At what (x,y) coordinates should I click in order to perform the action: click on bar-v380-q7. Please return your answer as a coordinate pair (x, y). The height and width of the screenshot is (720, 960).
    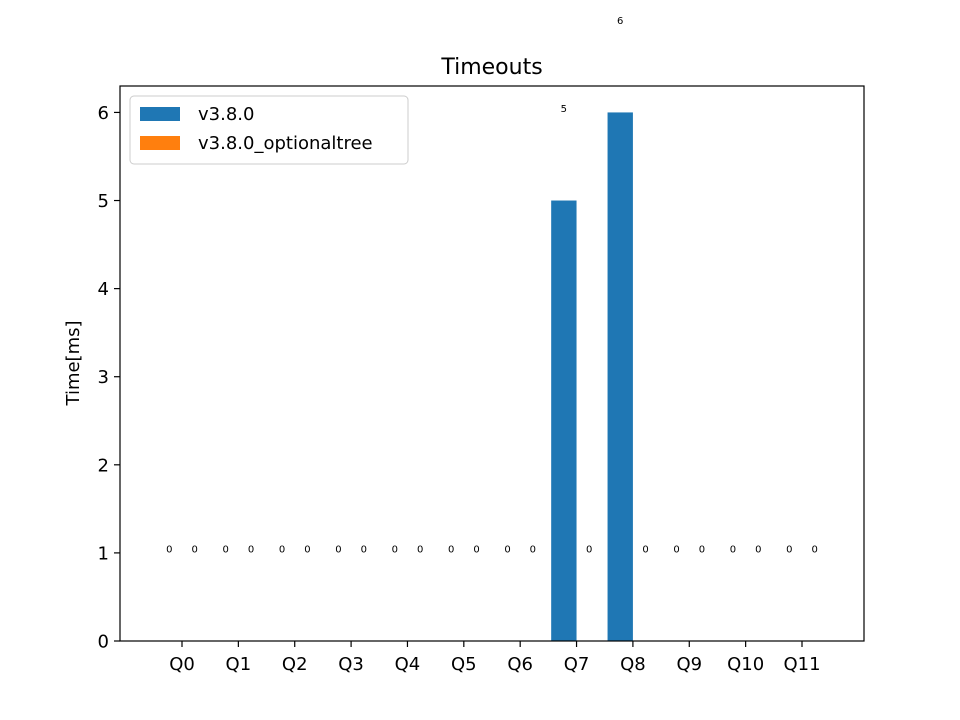
    Looking at the image, I should click on (564, 420).